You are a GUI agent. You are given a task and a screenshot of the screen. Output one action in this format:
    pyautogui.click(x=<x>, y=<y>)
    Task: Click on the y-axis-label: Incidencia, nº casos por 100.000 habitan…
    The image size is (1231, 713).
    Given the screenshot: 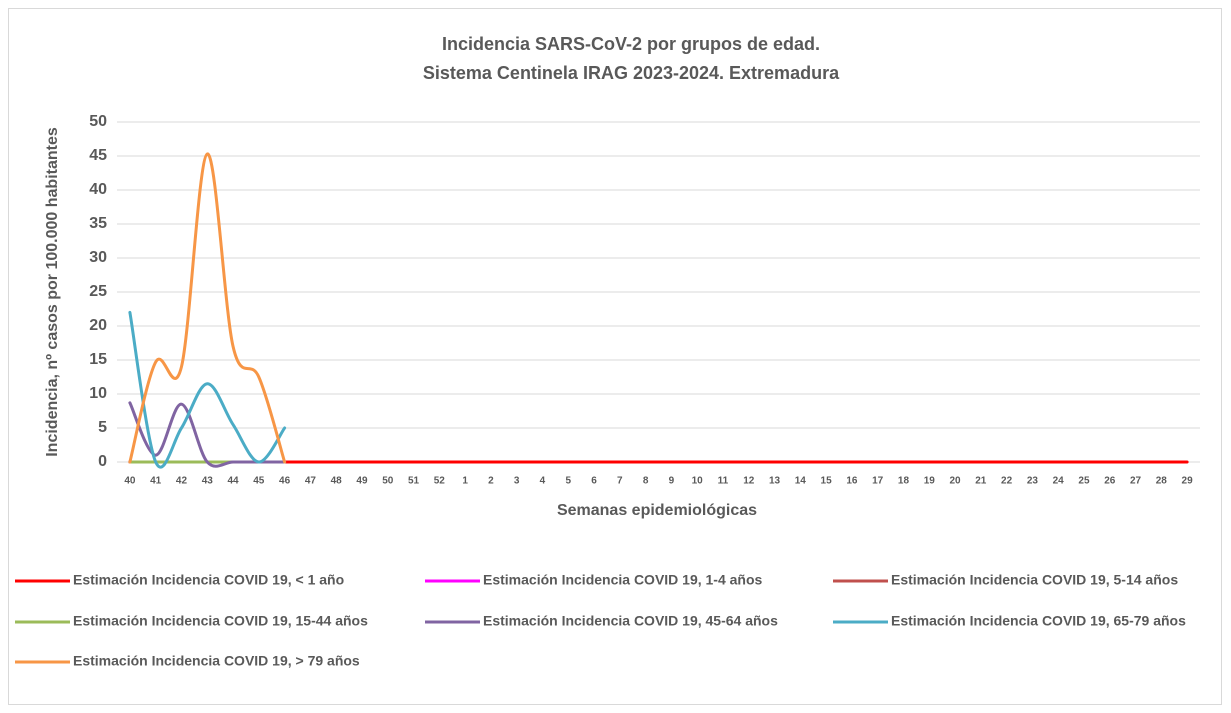 What is the action you would take?
    pyautogui.click(x=52, y=292)
    